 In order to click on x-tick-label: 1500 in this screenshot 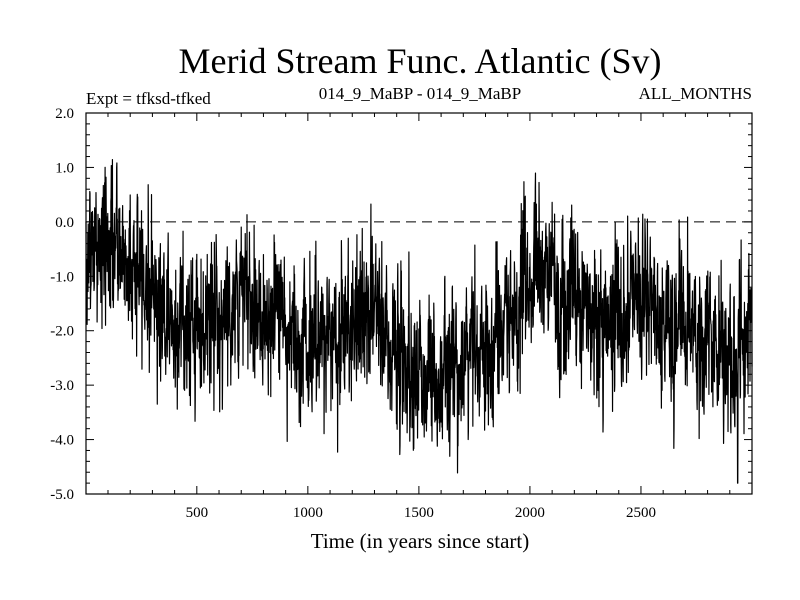, I will do `click(419, 513)`.